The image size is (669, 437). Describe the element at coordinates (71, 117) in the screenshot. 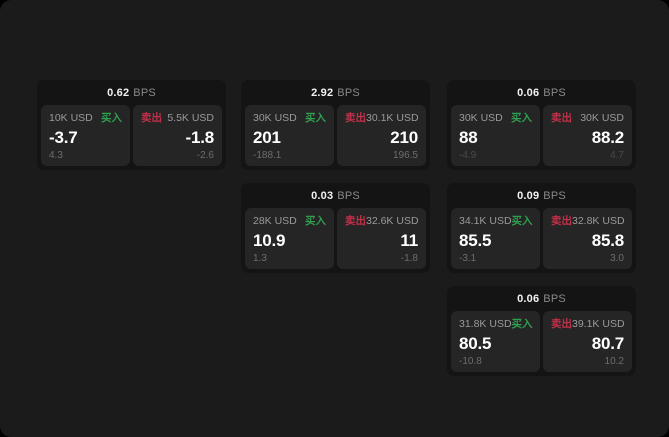

I see `buy-size-label: 10K USD` at that location.